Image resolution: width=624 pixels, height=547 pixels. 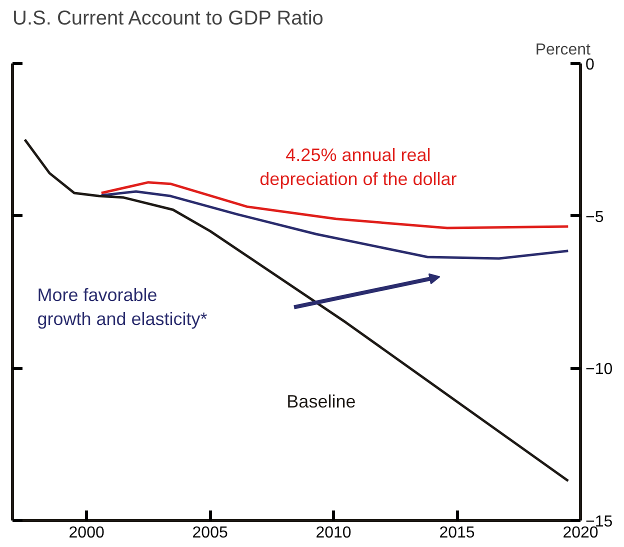 What do you see at coordinates (457, 533) in the screenshot?
I see `x-tick-label: 2015` at bounding box center [457, 533].